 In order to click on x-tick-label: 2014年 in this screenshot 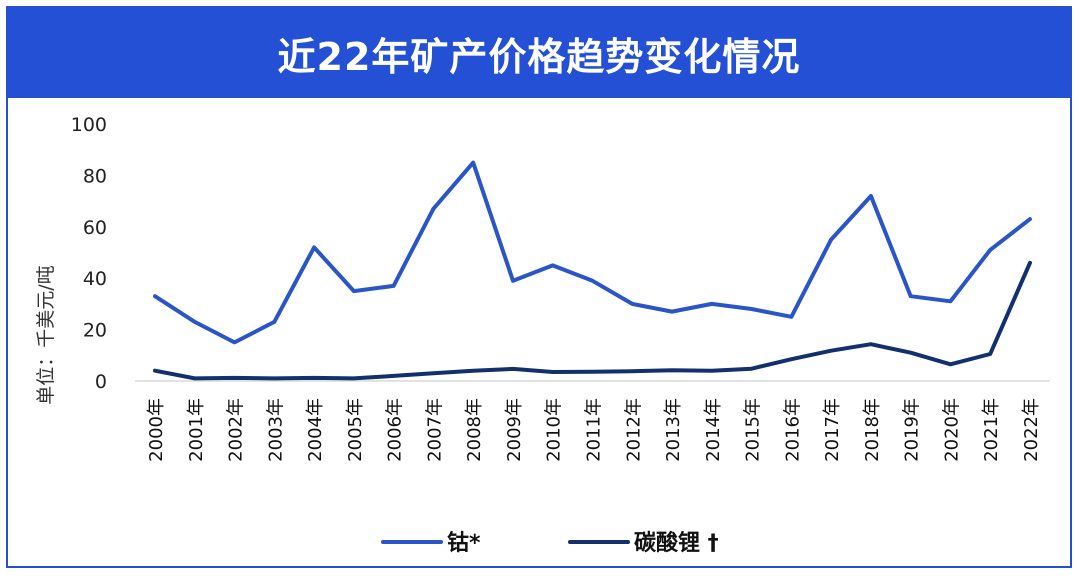, I will do `click(713, 430)`.